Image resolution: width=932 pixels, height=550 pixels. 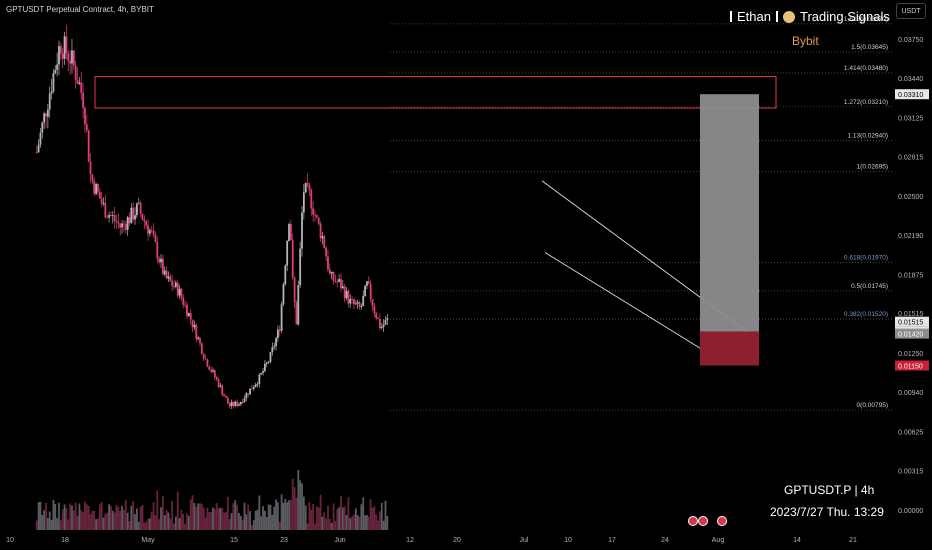 What do you see at coordinates (910, 95) in the screenshot?
I see `target-price-tag: 0.03310` at bounding box center [910, 95].